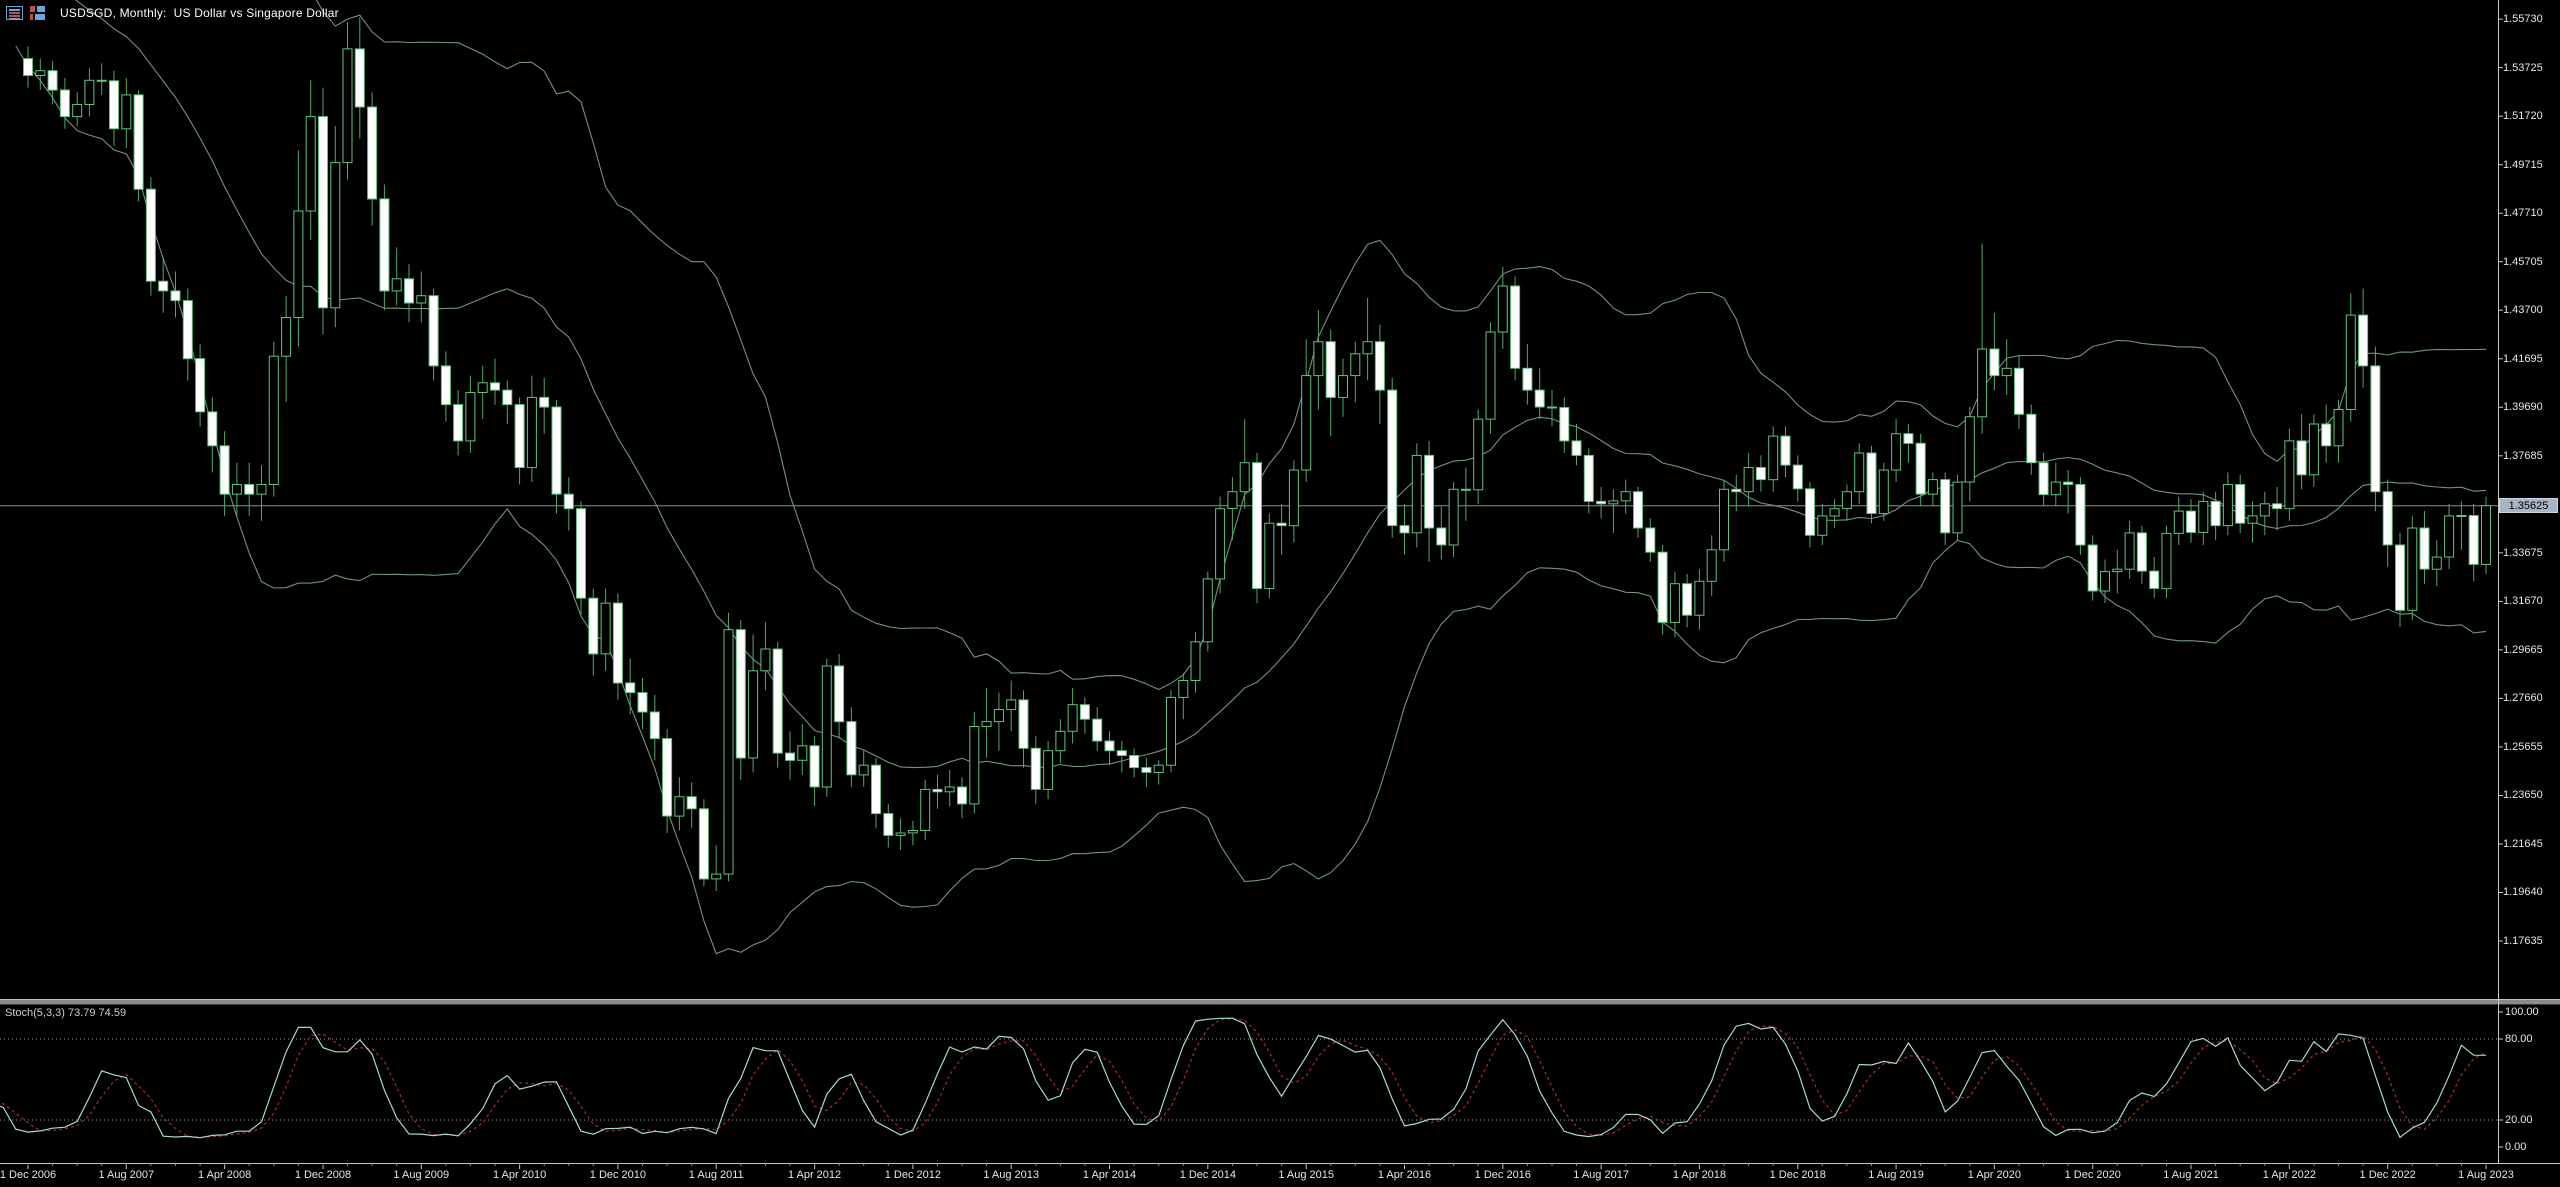  I want to click on pane-separator, so click(1280, 1002).